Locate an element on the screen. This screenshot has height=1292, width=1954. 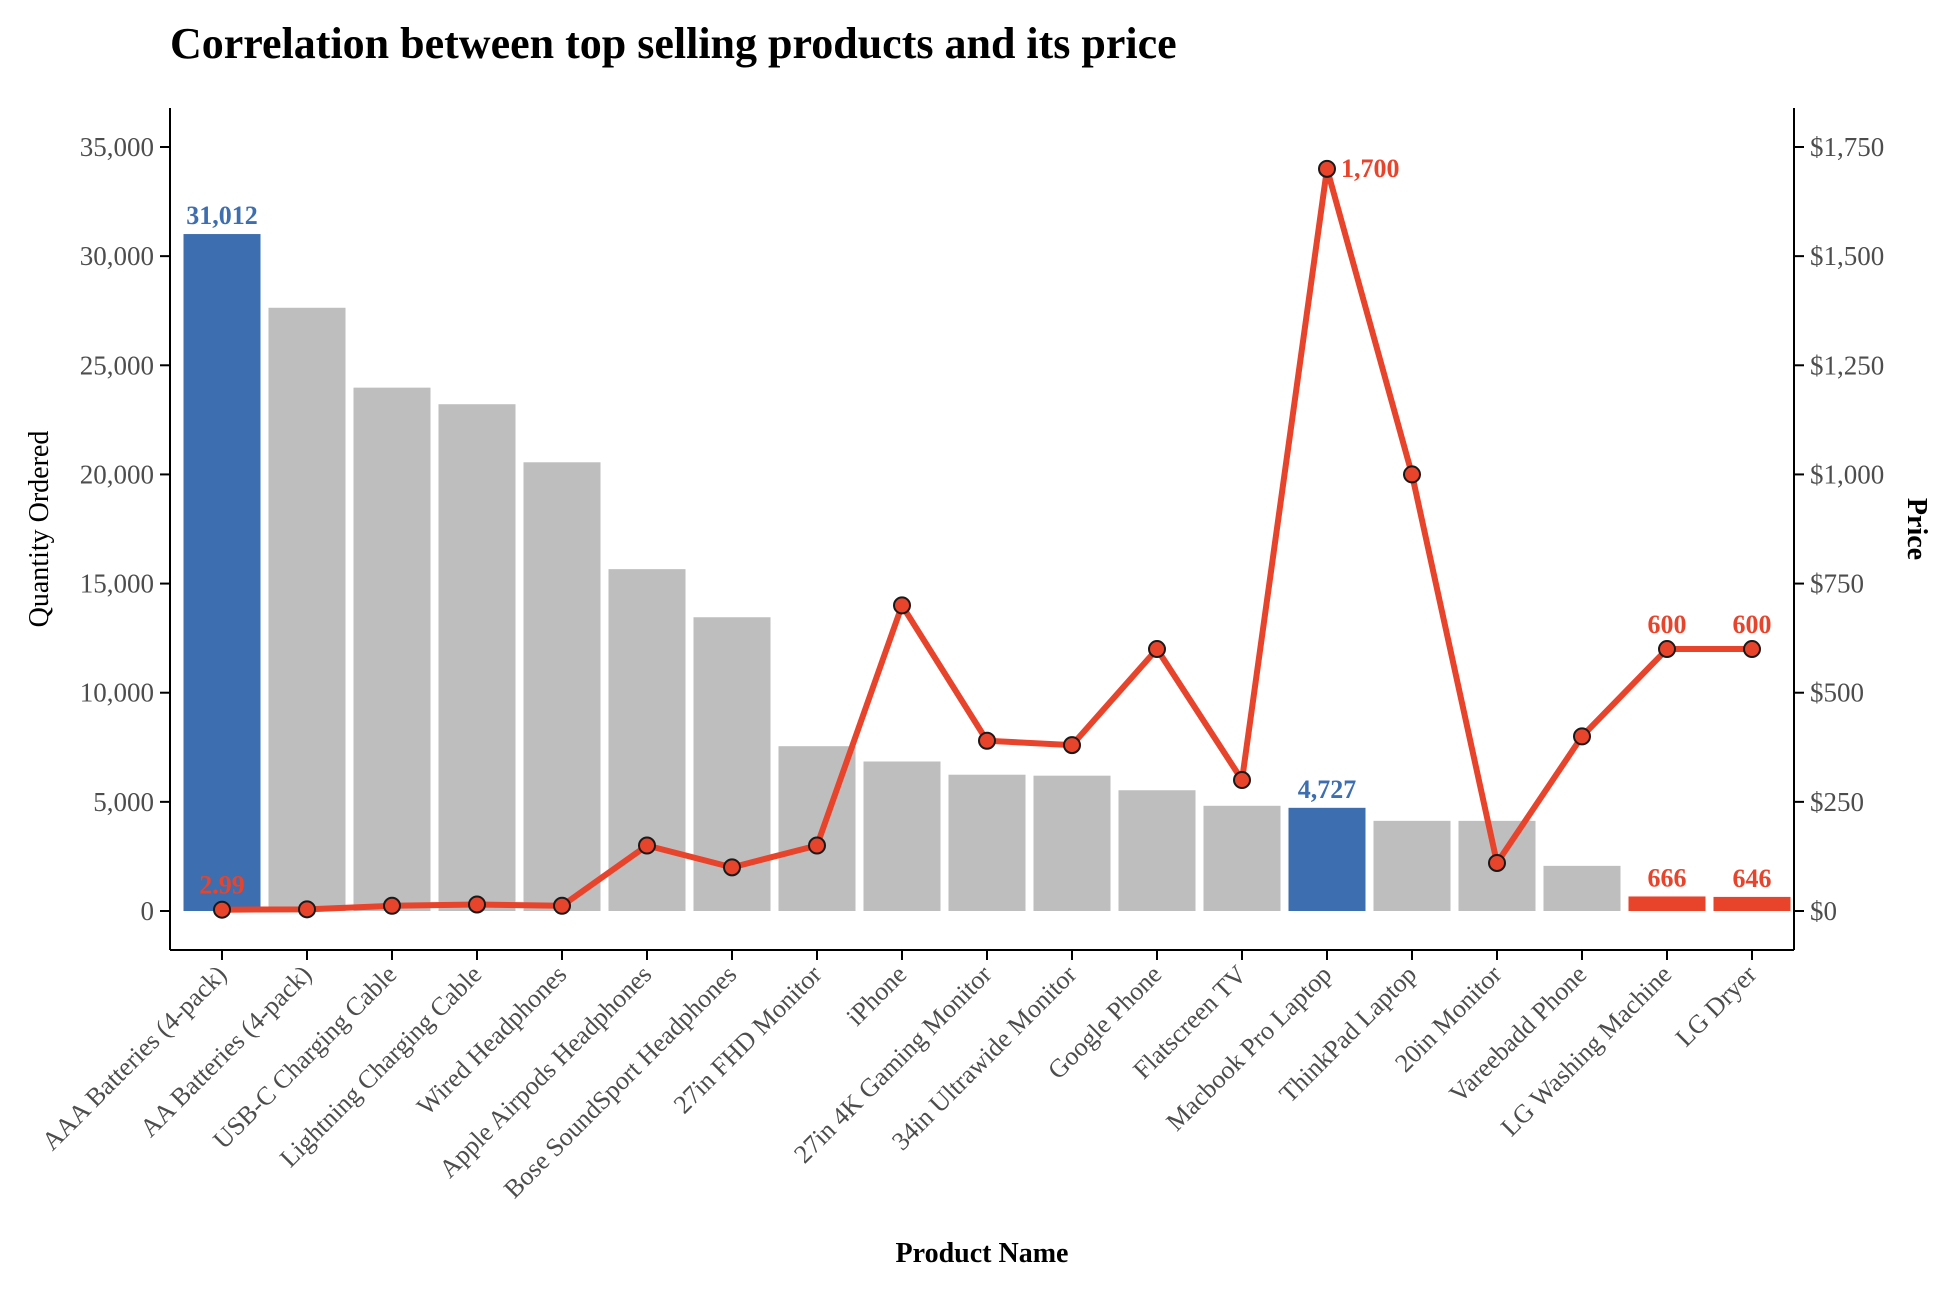
price-point-macbook-pro-laptop is located at coordinates (1327, 168).